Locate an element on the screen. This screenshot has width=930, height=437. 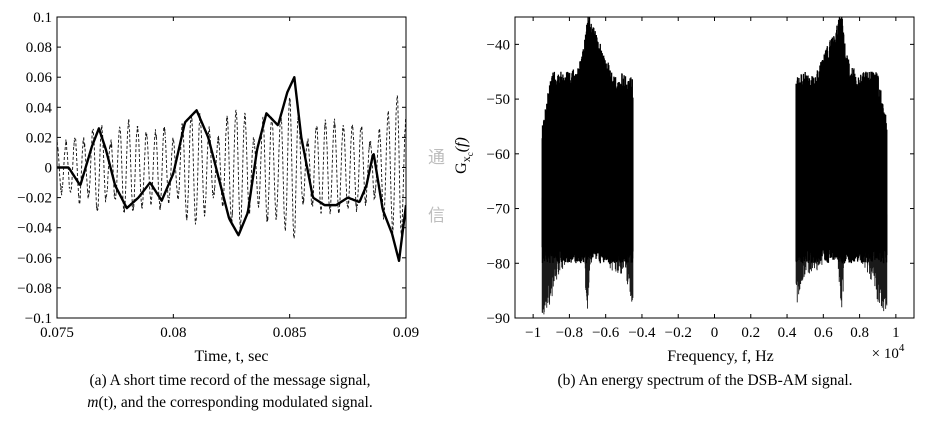
chart-b-ylabel: Gxc(f) is located at coordinates (464, 155).